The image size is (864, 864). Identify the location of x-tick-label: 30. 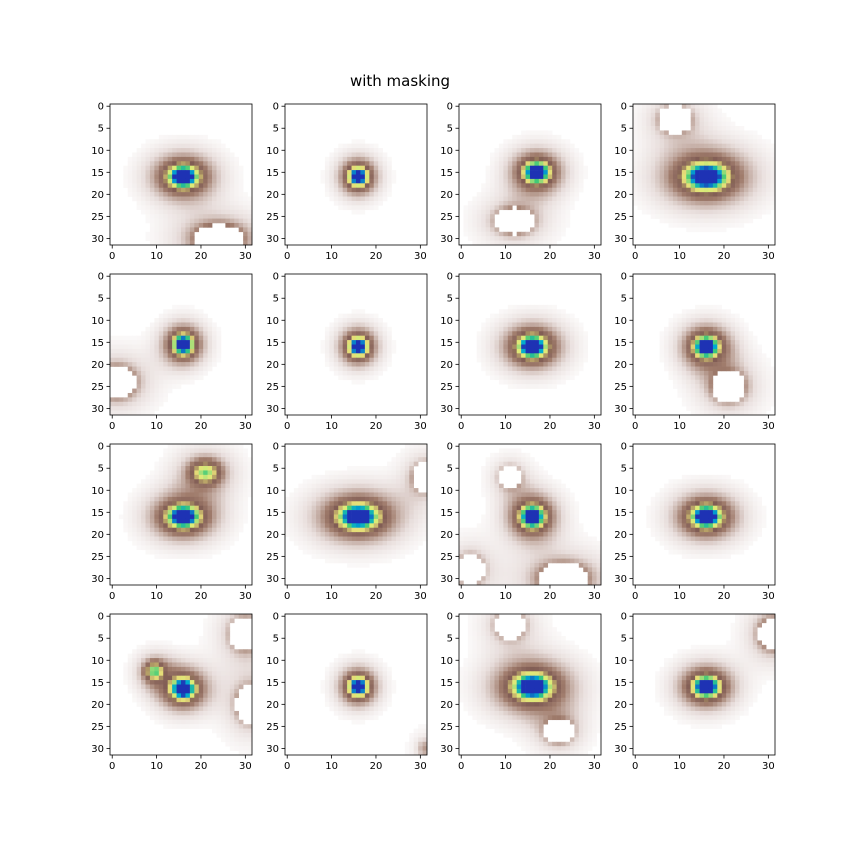
(245, 426).